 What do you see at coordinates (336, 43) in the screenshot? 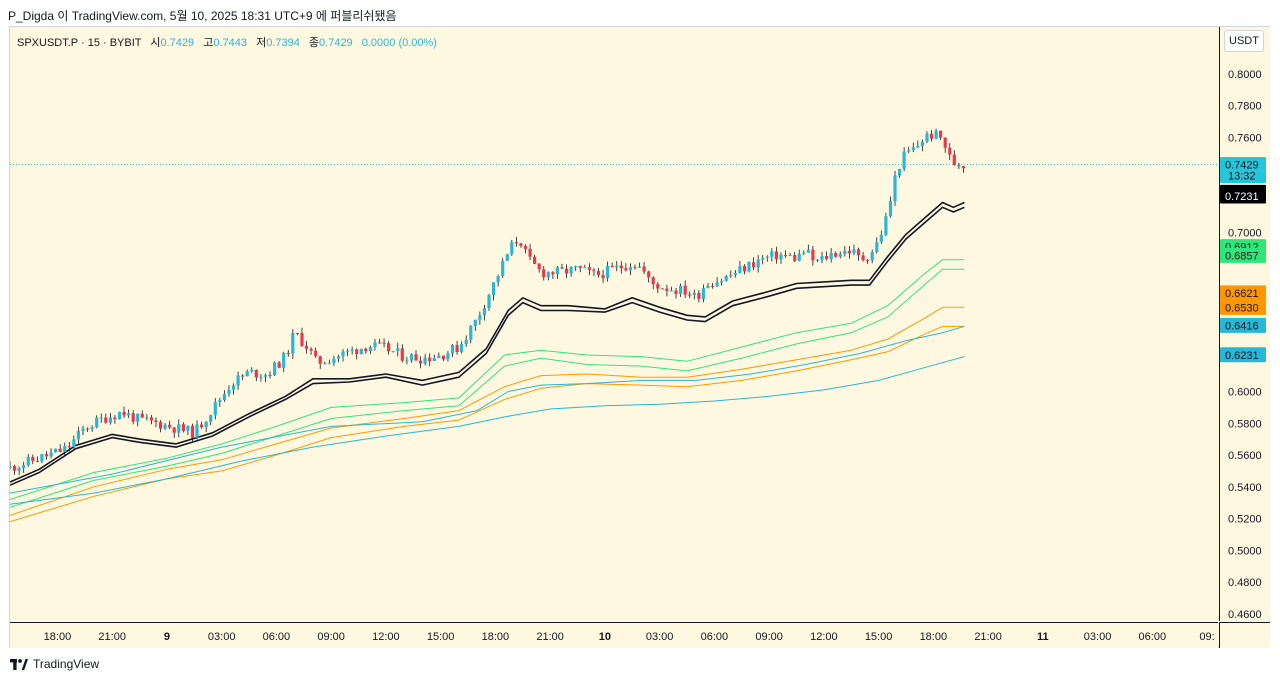
I see `close-value: 0.7429` at bounding box center [336, 43].